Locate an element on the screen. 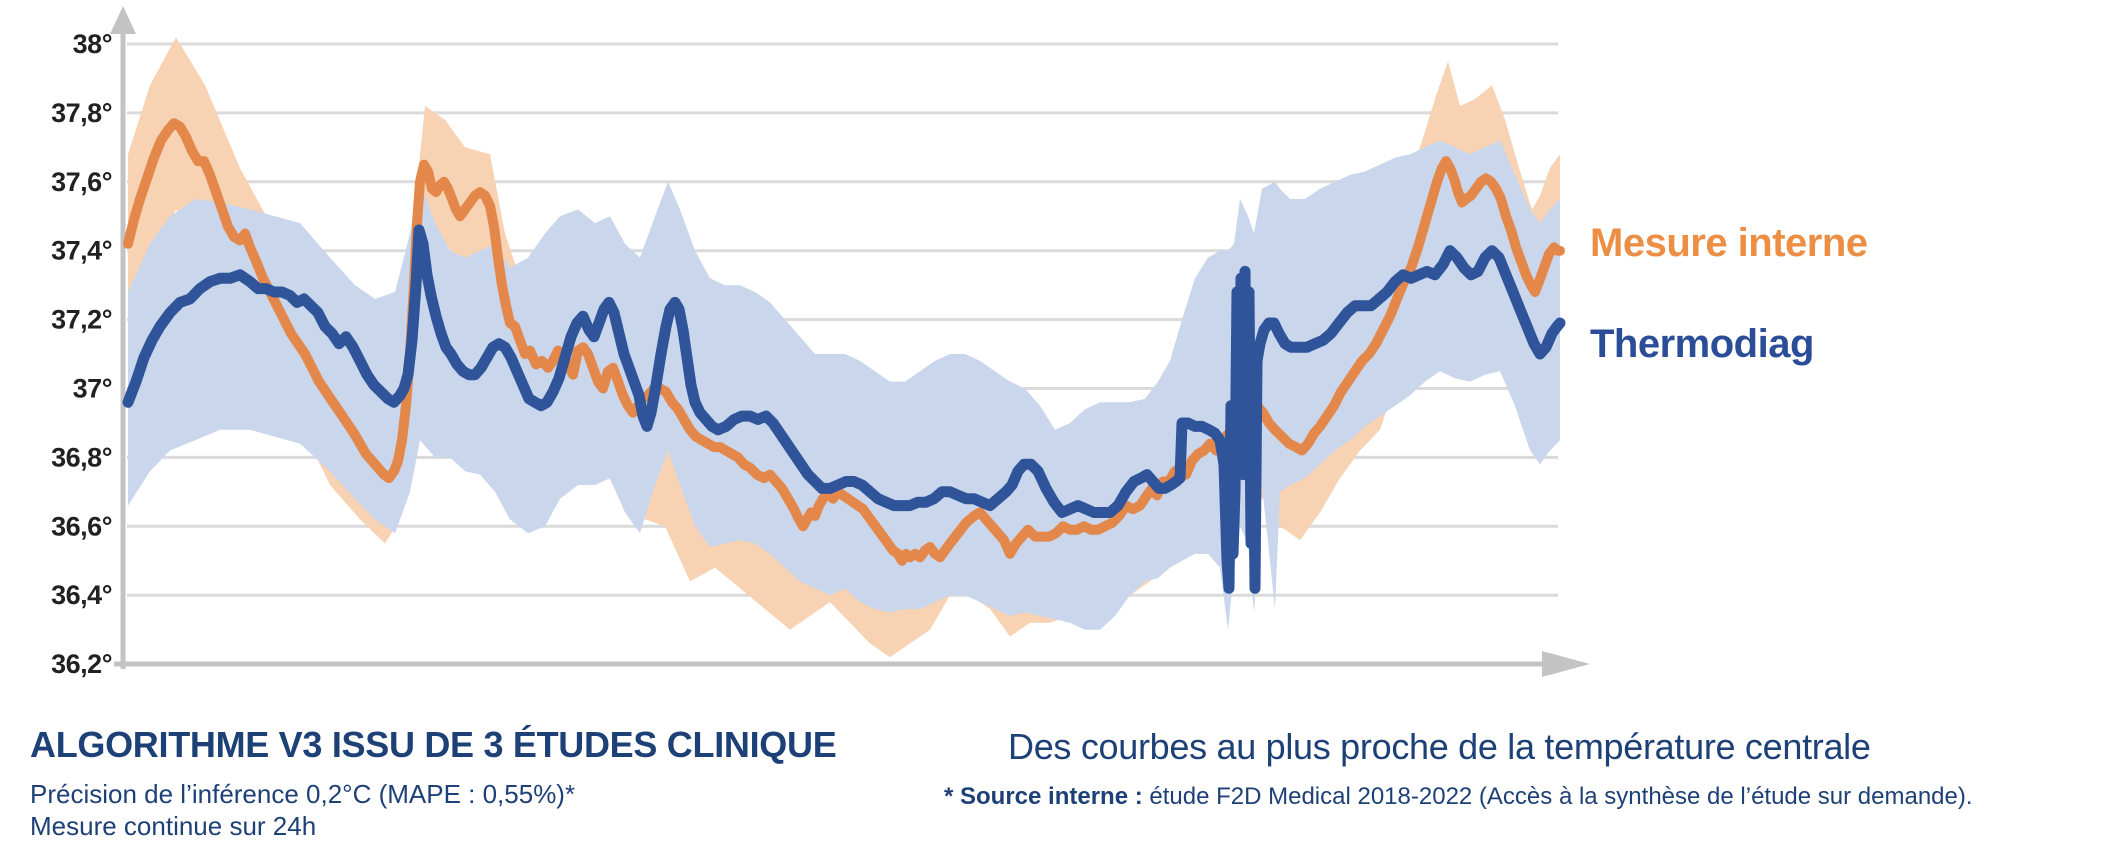  y-axis-tick-label: 36,4° is located at coordinates (81, 595).